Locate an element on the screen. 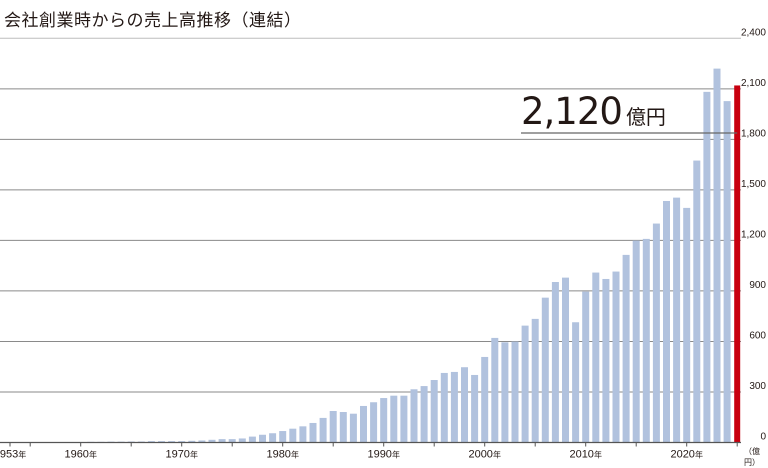 The width and height of the screenshot is (768, 468). y-tick-label: 0 is located at coordinates (763, 437).